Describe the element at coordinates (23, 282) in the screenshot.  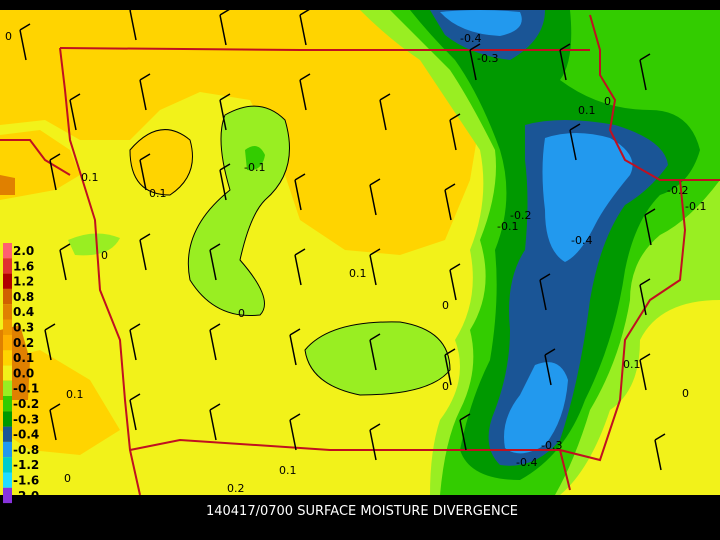
I see `legend-label: 1.2` at that location.